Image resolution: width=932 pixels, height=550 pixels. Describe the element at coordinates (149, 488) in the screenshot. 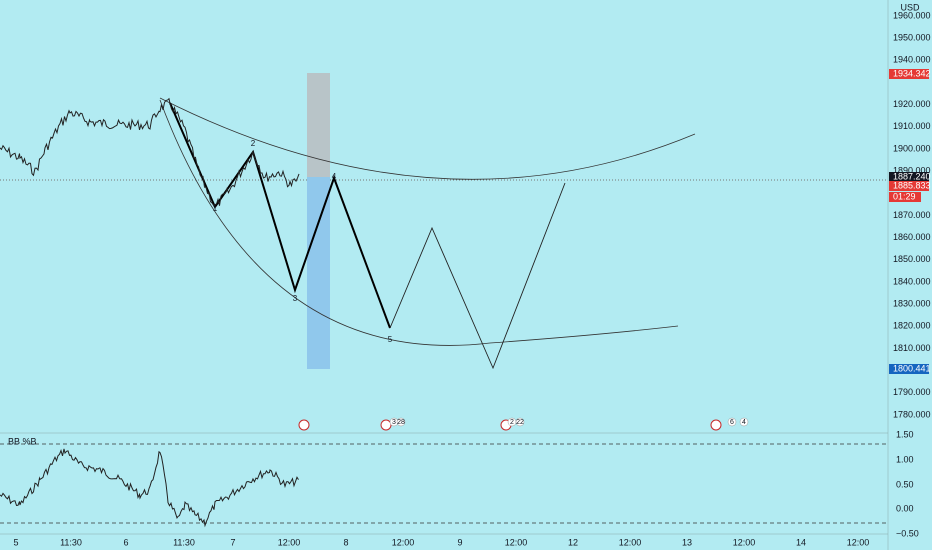

I see `indicator-series` at that location.